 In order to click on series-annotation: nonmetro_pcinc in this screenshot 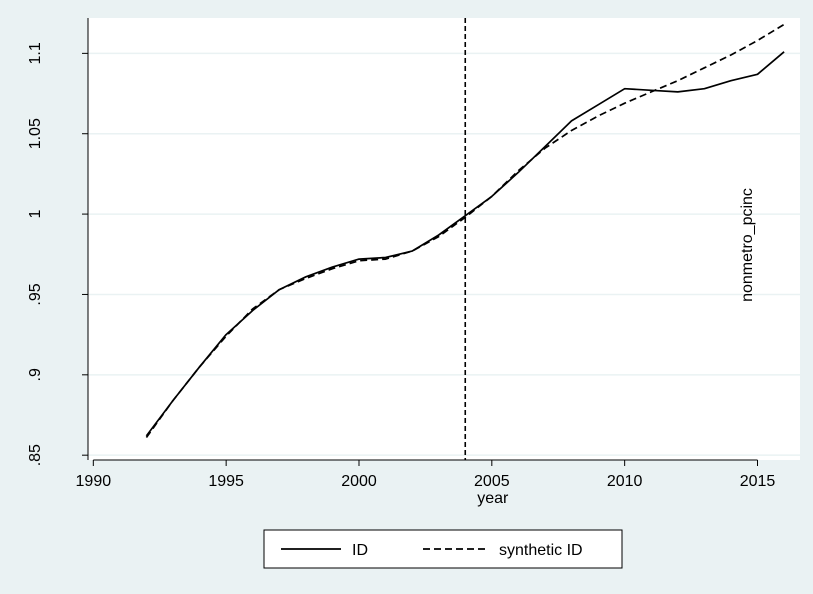, I will do `click(747, 245)`.